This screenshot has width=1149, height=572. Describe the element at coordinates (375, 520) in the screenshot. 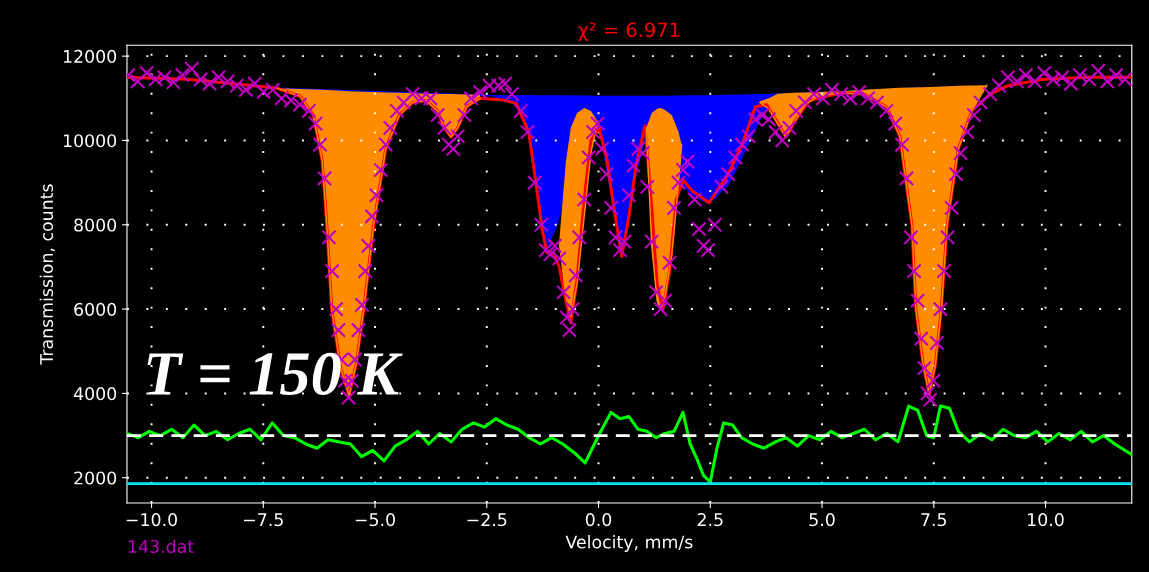

I see `x-tick-label: −5.0` at that location.